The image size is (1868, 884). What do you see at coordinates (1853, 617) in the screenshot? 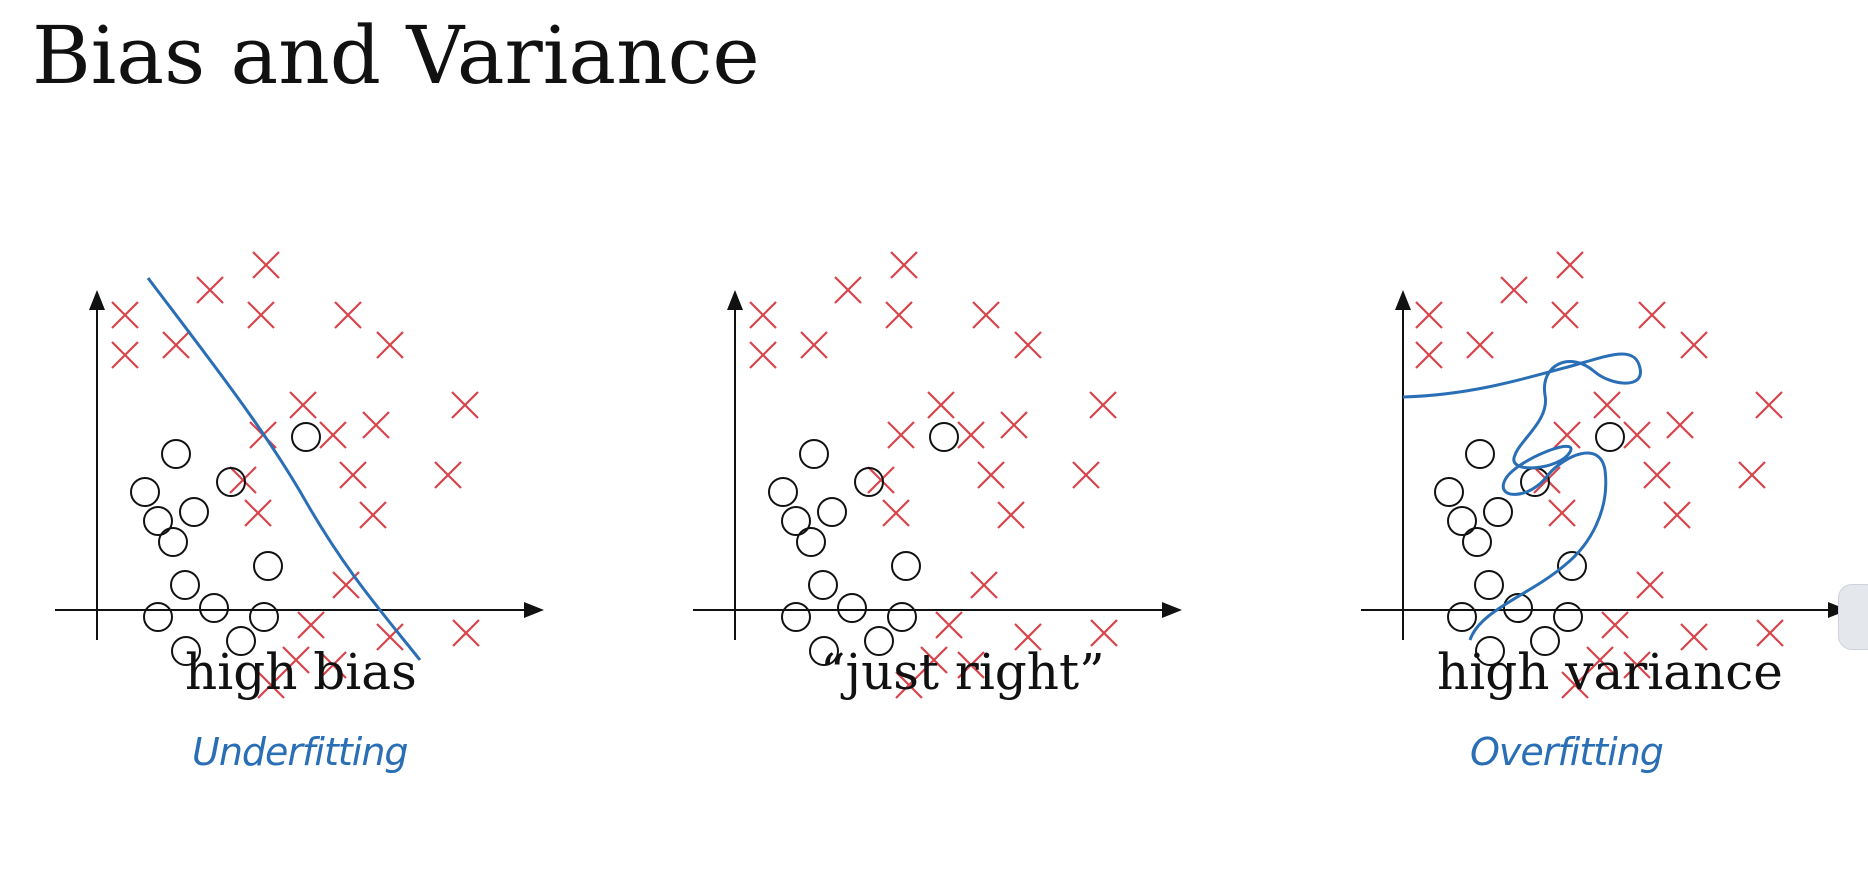
I see `side-panel-toggle` at bounding box center [1853, 617].